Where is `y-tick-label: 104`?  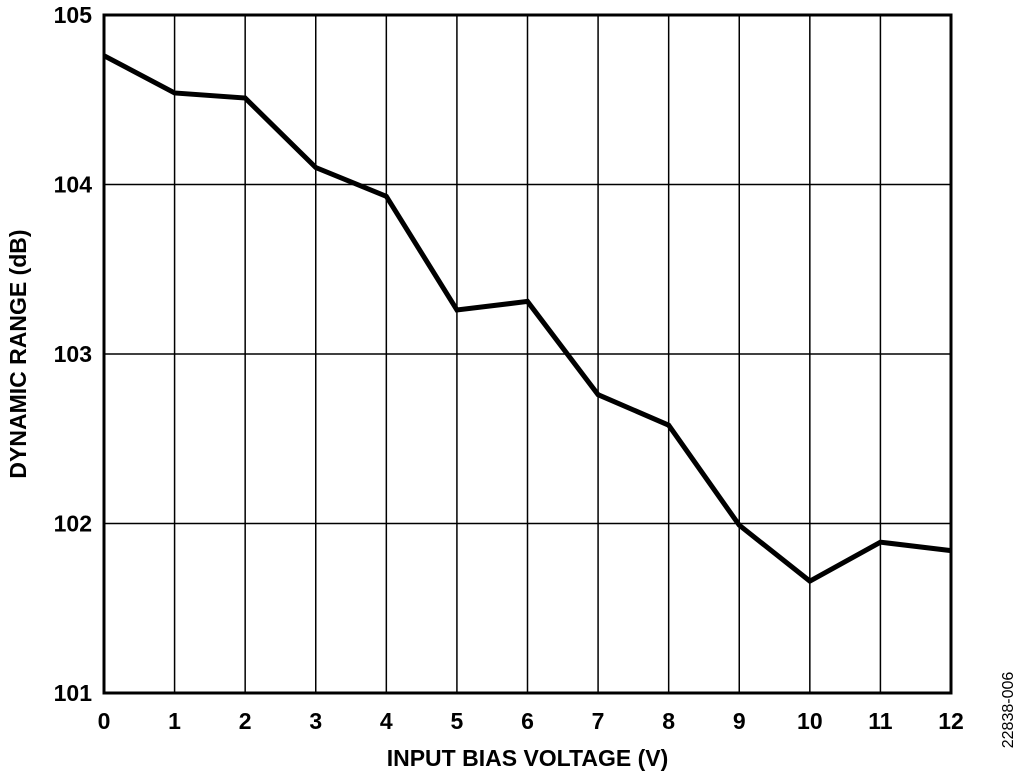
y-tick-label: 104 is located at coordinates (73, 185).